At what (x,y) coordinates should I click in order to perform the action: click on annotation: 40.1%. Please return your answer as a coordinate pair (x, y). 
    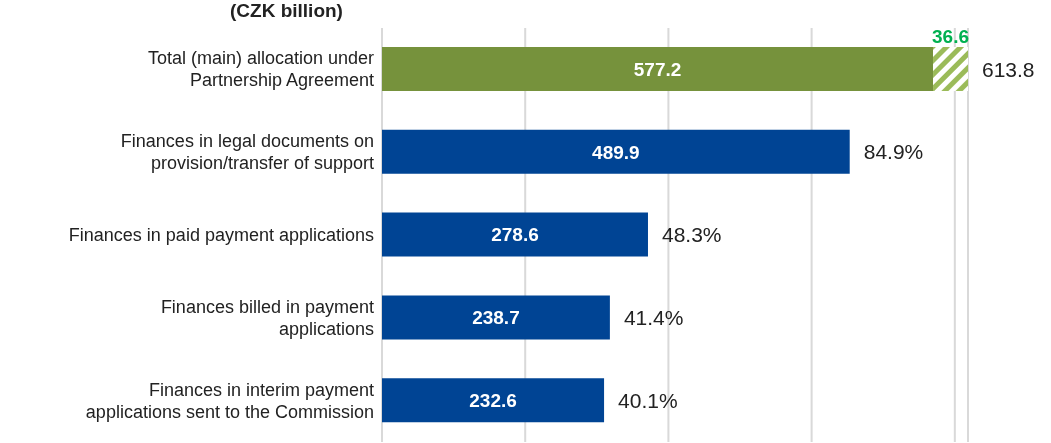
    Looking at the image, I should click on (648, 400).